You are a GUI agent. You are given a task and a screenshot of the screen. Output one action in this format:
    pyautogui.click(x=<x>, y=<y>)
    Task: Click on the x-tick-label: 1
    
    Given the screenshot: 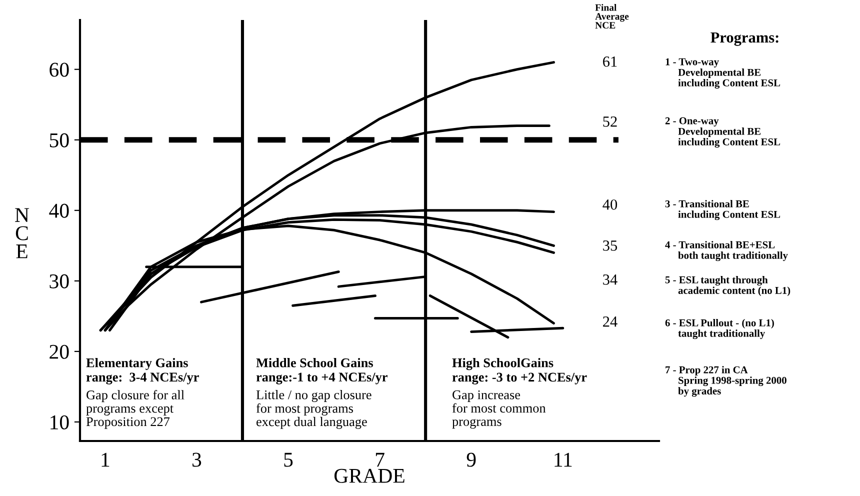 What is the action you would take?
    pyautogui.click(x=106, y=459)
    